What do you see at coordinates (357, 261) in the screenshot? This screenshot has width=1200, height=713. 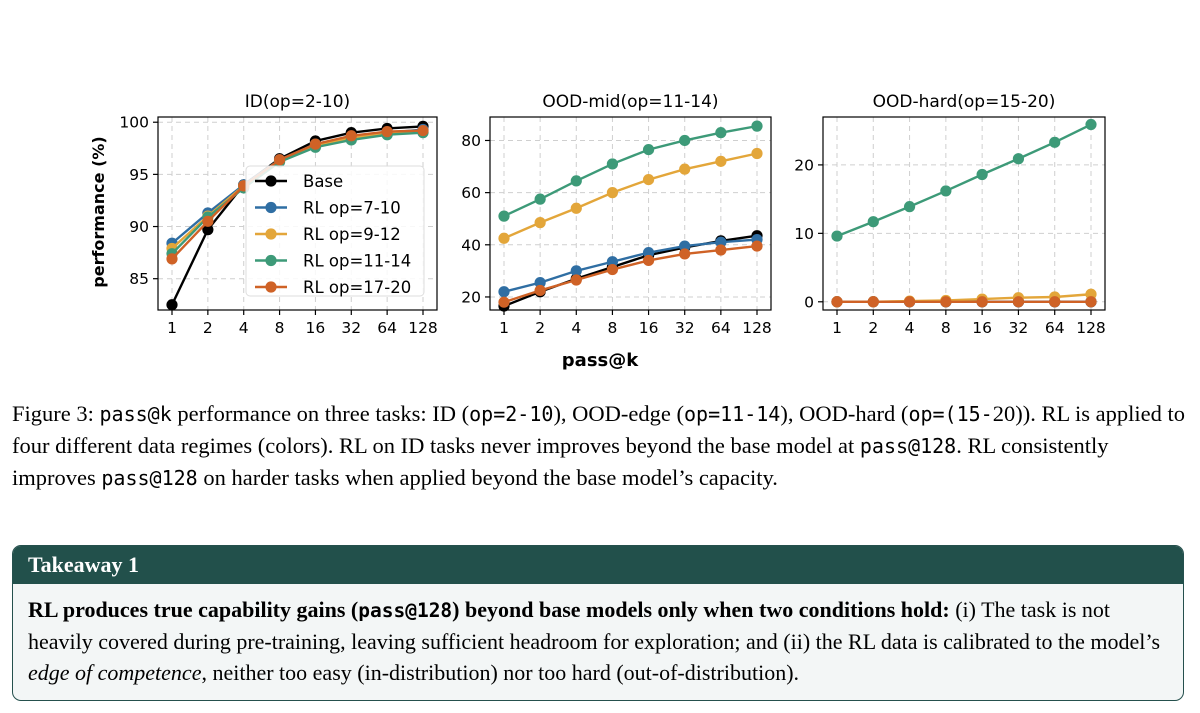 I see `legend-label: RL op=11-14` at bounding box center [357, 261].